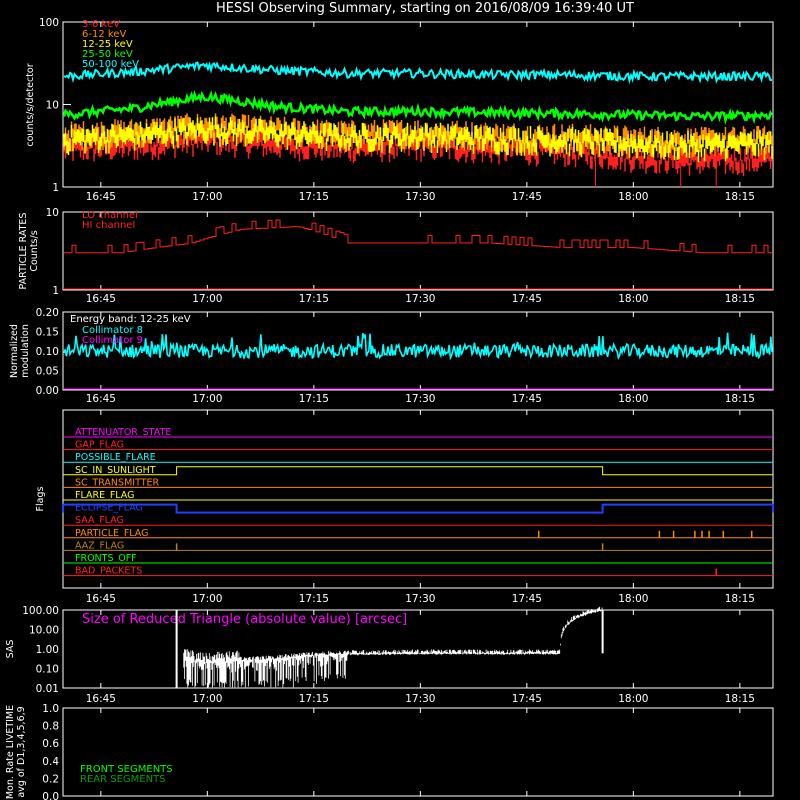  Describe the element at coordinates (101, 699) in the screenshot. I see `time-tick-label-1645-p4: 16:45` at that location.